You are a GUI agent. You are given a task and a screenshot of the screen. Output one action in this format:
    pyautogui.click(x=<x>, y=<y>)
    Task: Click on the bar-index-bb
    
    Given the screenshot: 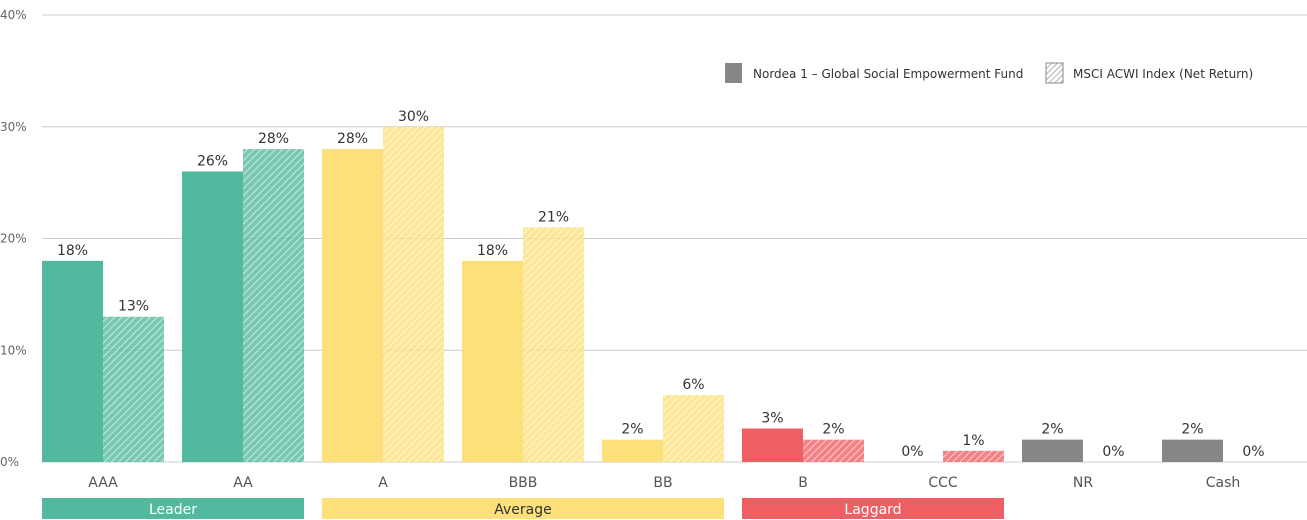 What is the action you would take?
    pyautogui.click(x=693, y=428)
    